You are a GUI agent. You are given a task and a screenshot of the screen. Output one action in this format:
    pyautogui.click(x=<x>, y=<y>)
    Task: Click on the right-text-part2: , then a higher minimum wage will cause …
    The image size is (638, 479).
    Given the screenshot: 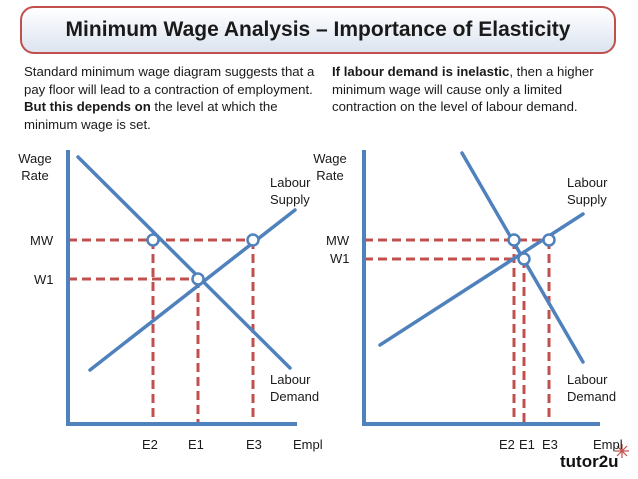 What is the action you would take?
    pyautogui.click(x=463, y=89)
    